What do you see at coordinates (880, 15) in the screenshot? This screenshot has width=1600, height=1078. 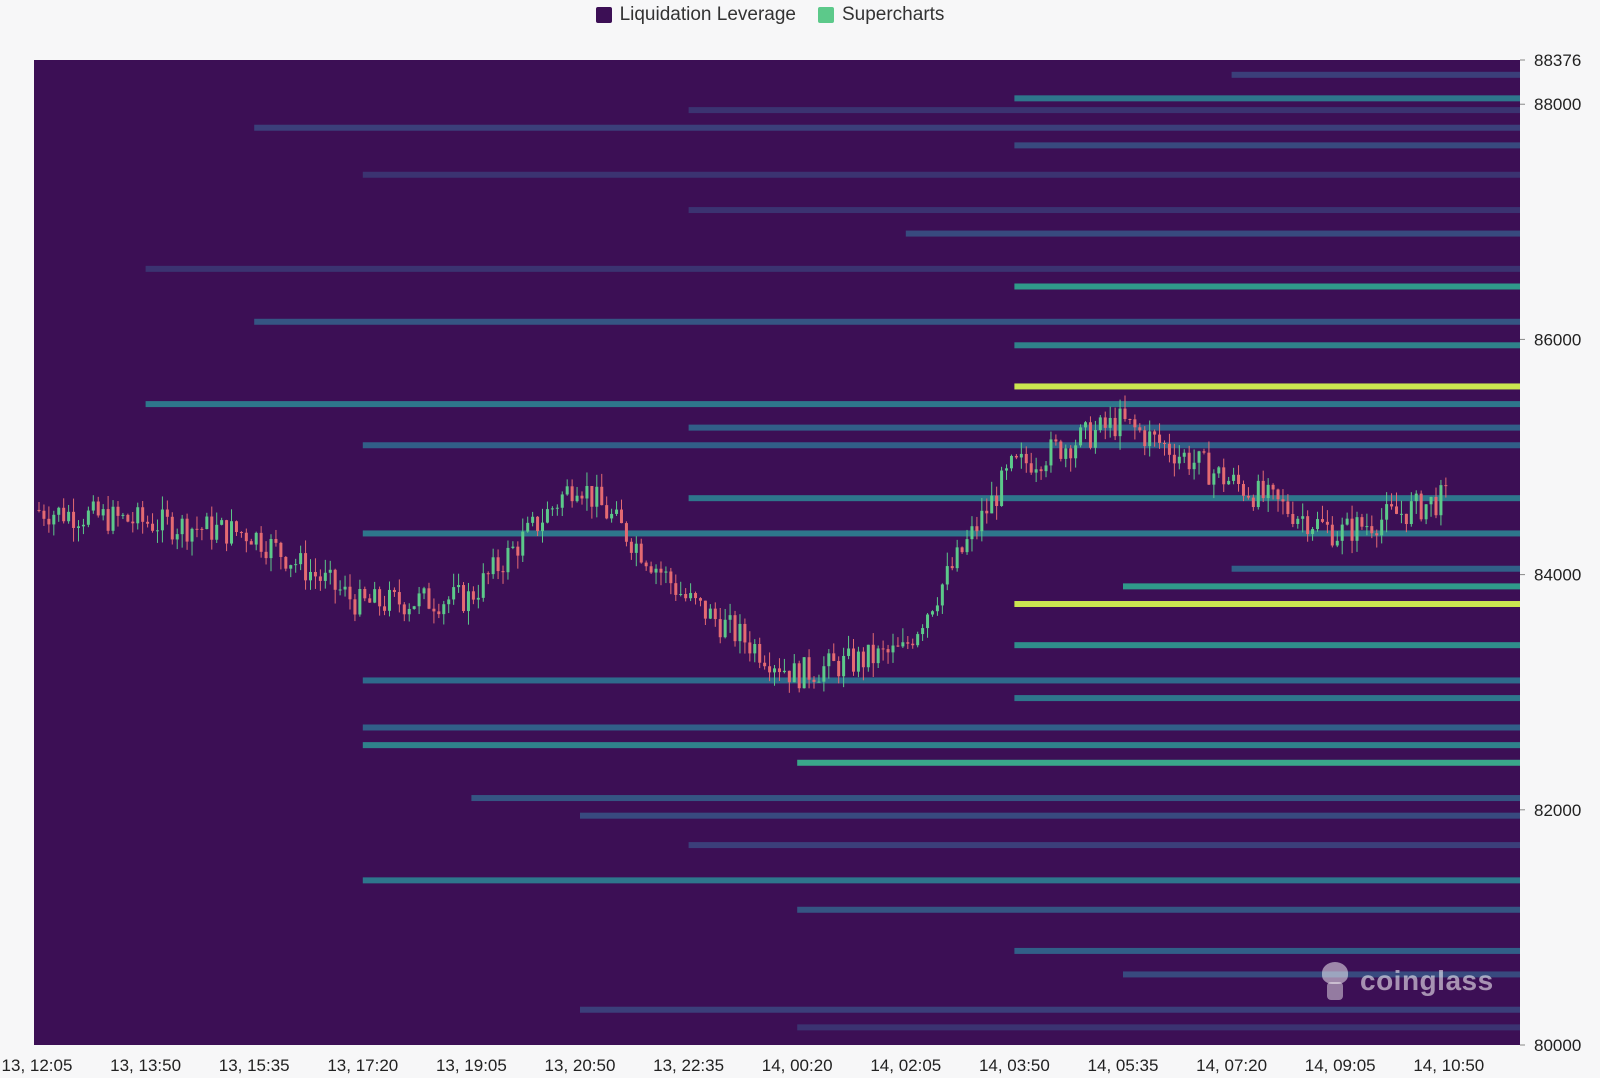 I see `legend-item-supercharts: Supercharts` at bounding box center [880, 15].